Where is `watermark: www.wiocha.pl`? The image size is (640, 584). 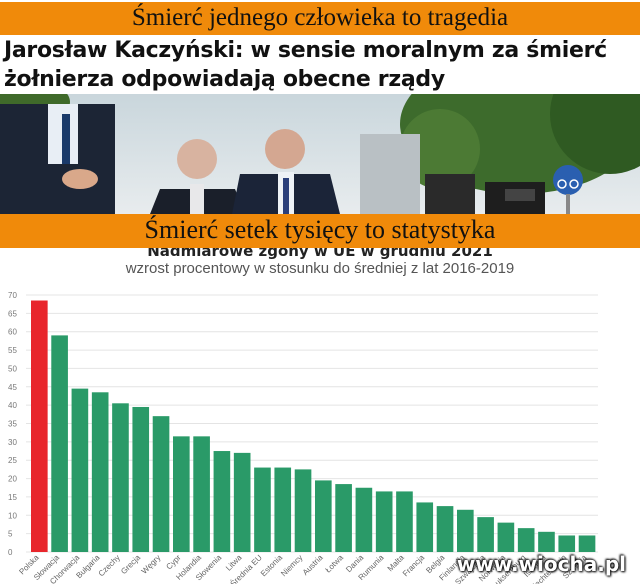
watermark: www.wiocha.pl is located at coordinates (541, 564).